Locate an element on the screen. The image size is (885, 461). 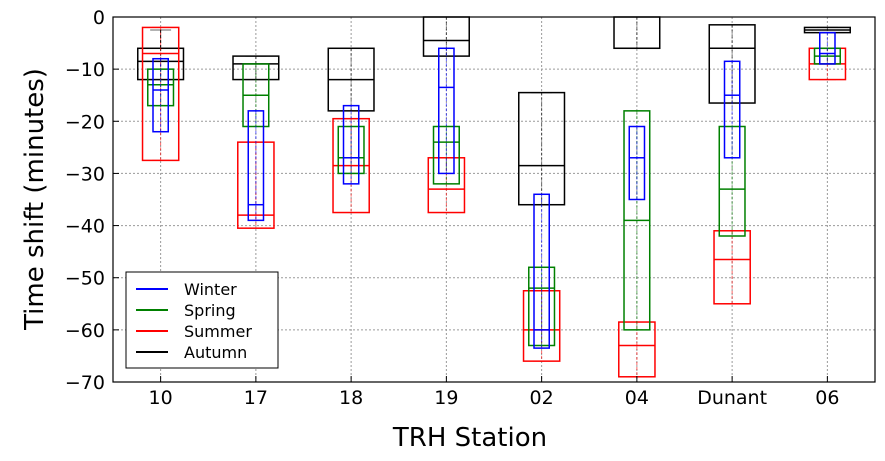
x-tick-label: 04 is located at coordinates (637, 398).